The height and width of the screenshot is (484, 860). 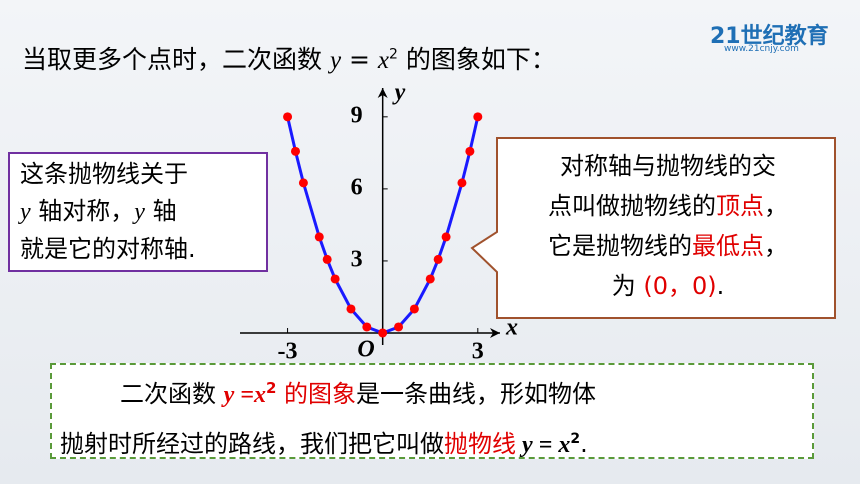 I want to click on text-line: 就是它的对称轴., so click(x=108, y=249).